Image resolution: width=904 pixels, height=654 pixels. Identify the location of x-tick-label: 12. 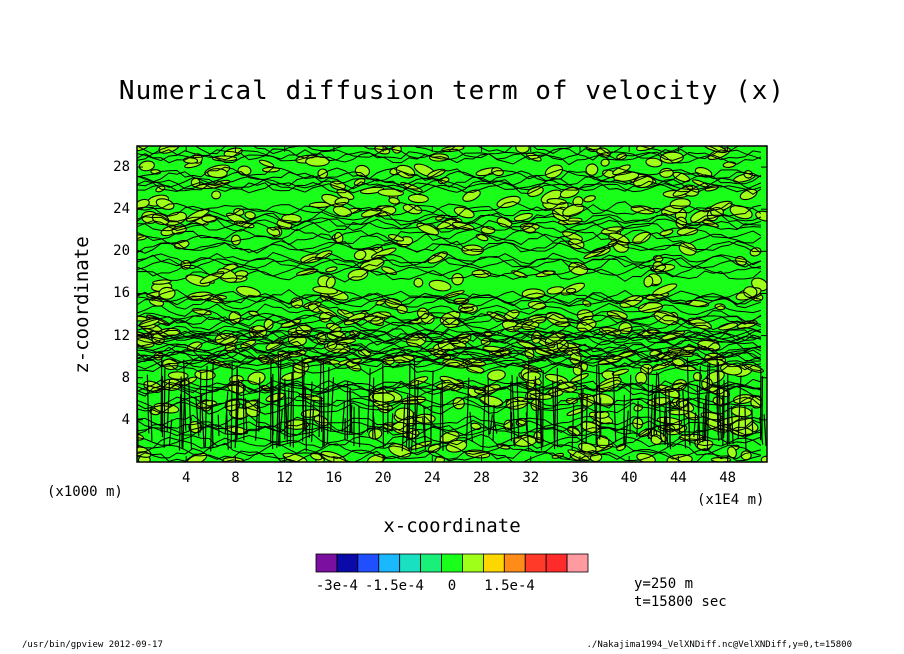
(285, 478).